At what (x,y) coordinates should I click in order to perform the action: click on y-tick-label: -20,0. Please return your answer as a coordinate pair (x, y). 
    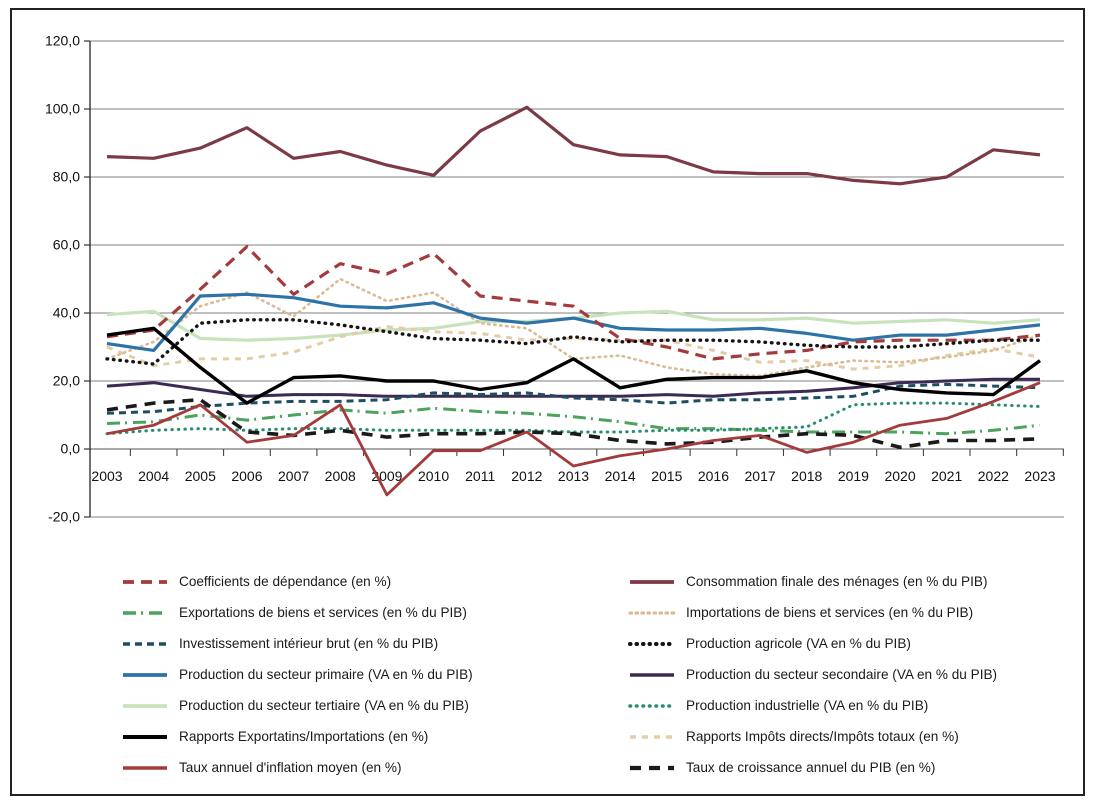
    Looking at the image, I should click on (64, 517).